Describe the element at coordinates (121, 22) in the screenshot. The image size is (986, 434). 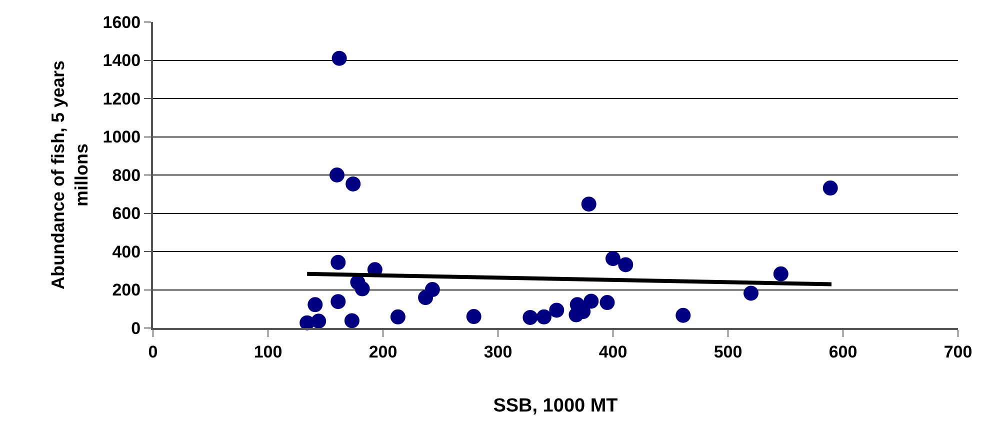
I see `y-tick-label: 1600` at that location.